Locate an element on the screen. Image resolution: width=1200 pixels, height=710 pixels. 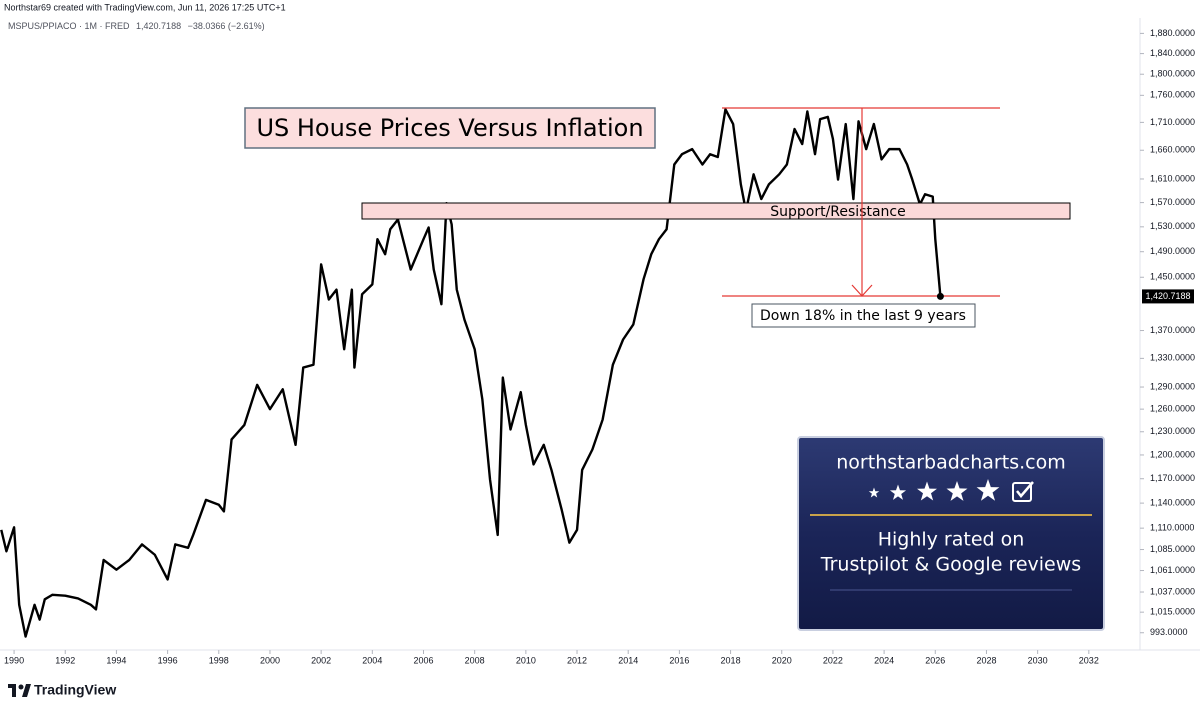
y-tick-label: 1,170.0000 is located at coordinates (1172, 478).